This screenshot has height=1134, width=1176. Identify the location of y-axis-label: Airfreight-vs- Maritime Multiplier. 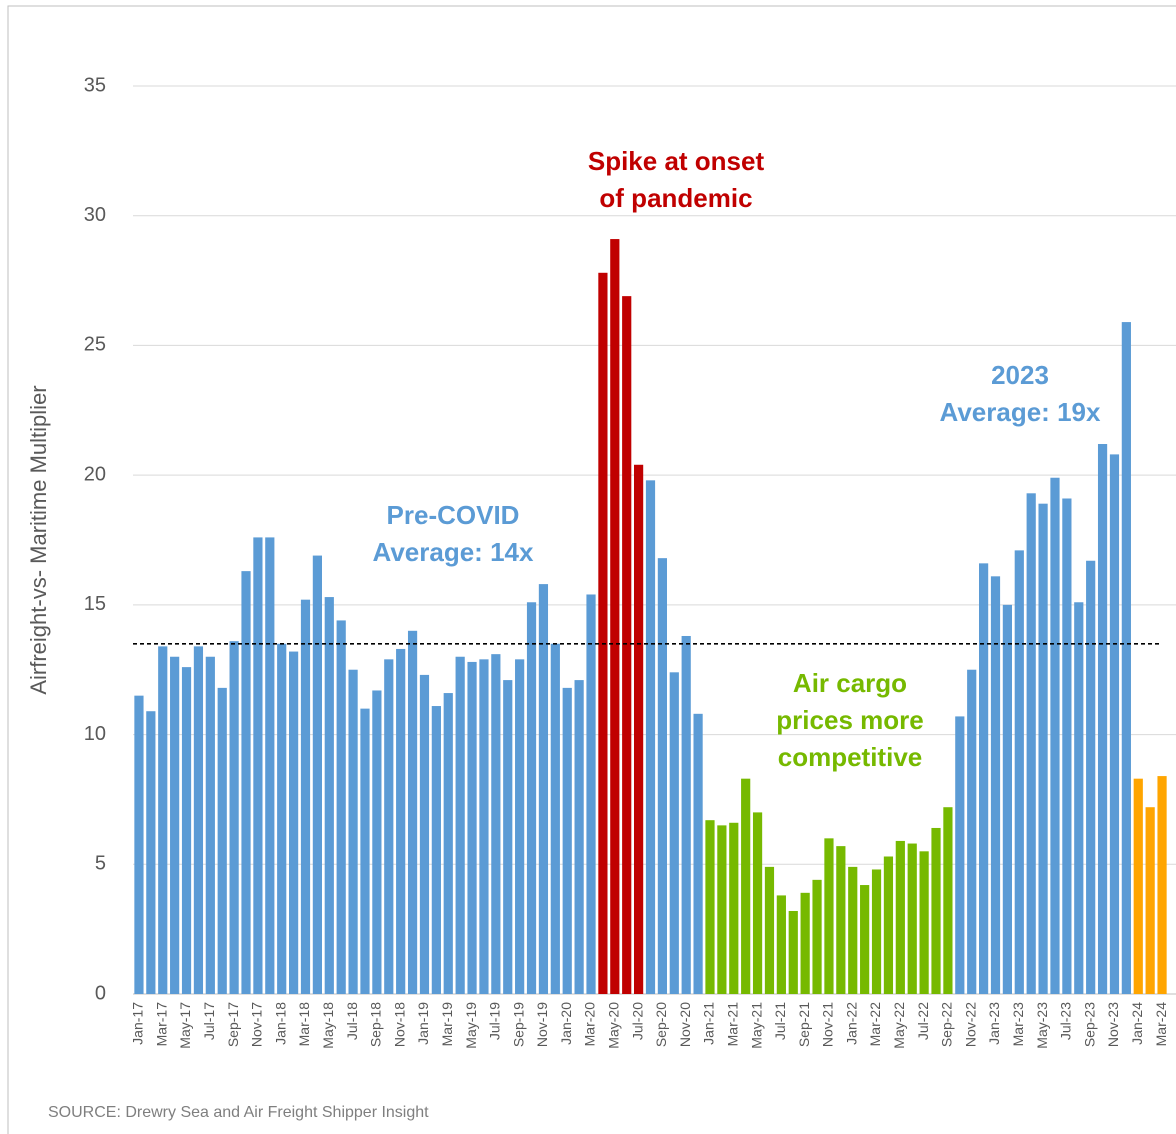
(38, 539).